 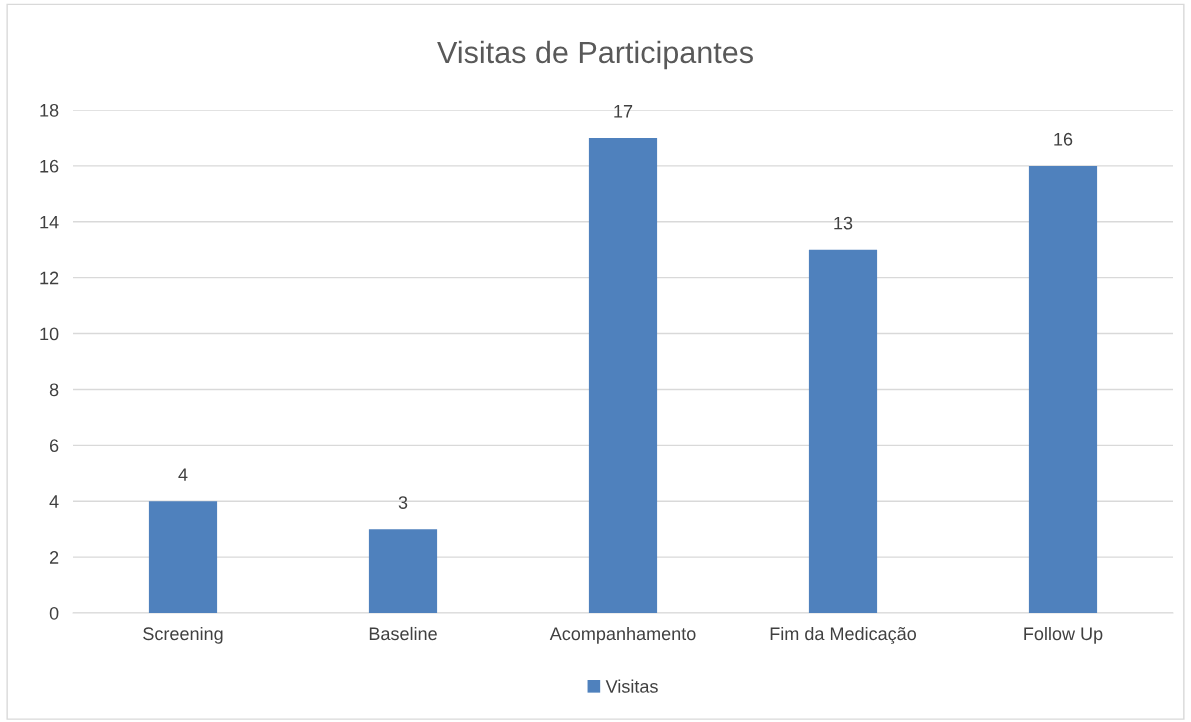 What do you see at coordinates (54, 613) in the screenshot?
I see `y-tick-label: 0` at bounding box center [54, 613].